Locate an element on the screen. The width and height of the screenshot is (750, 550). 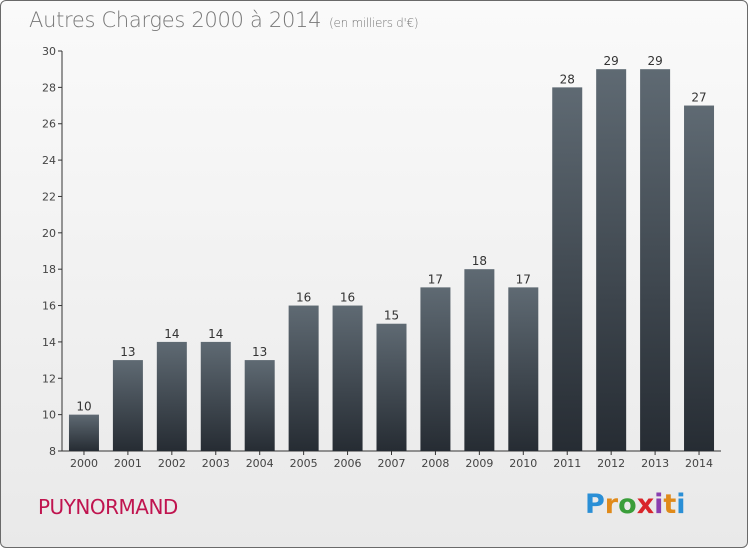
y-tick-label: 14 is located at coordinates (49, 342).